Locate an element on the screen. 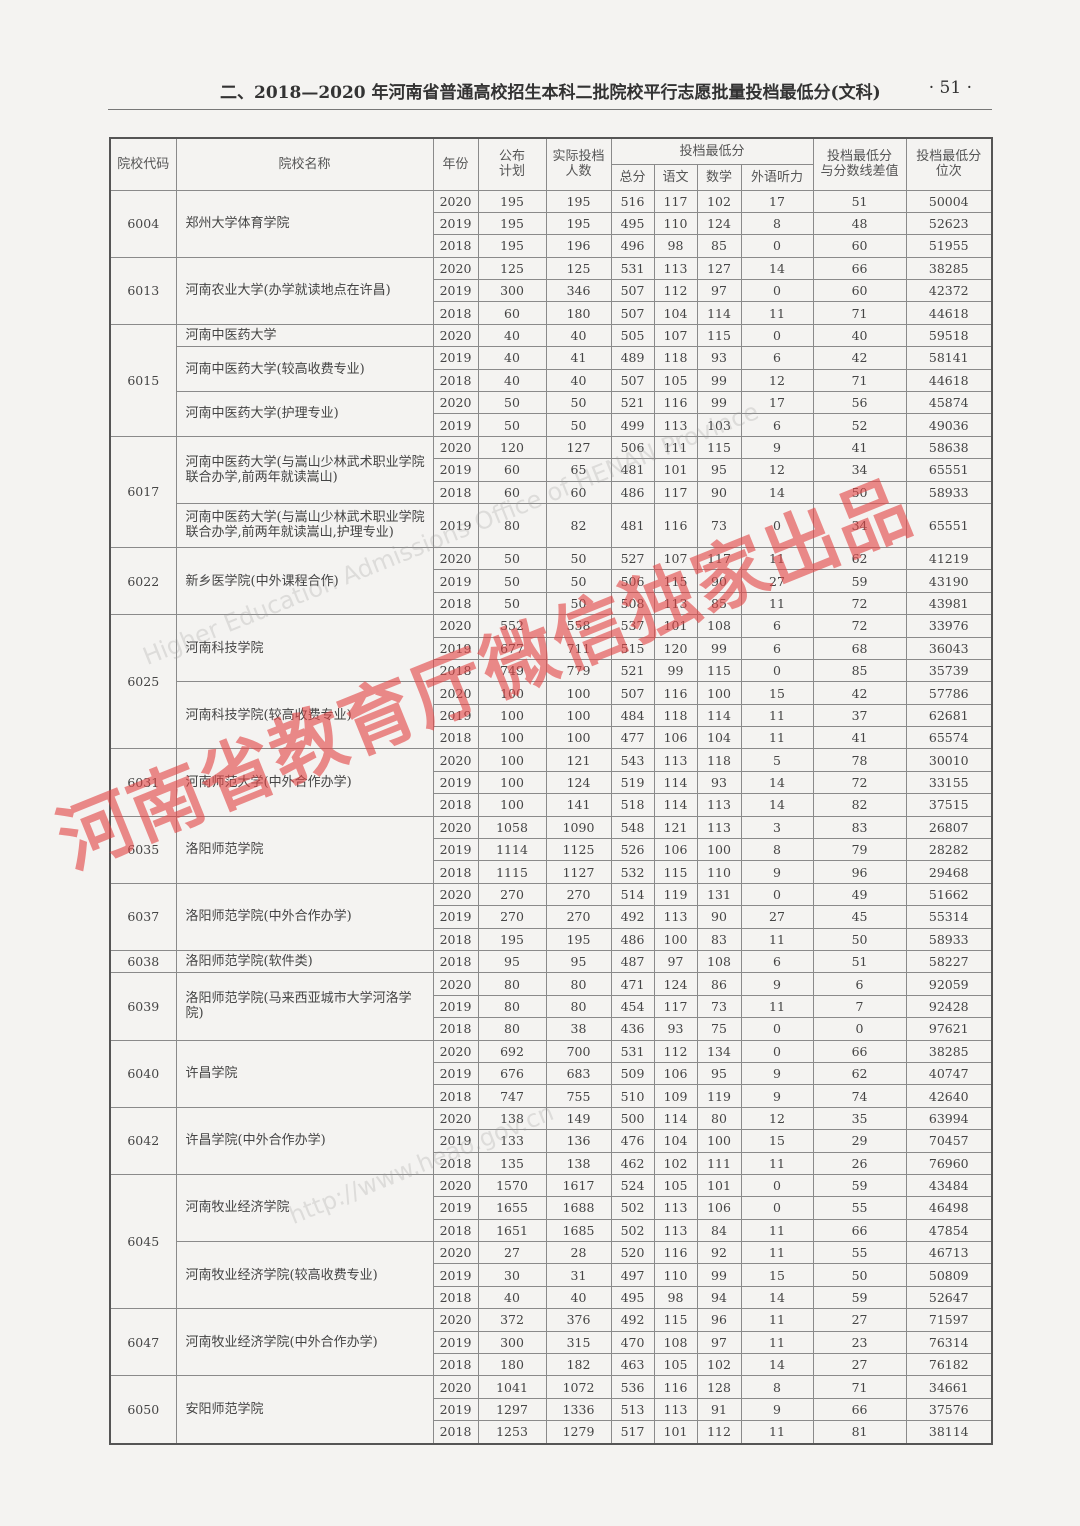  cell-actual: 138 is located at coordinates (578, 1163).